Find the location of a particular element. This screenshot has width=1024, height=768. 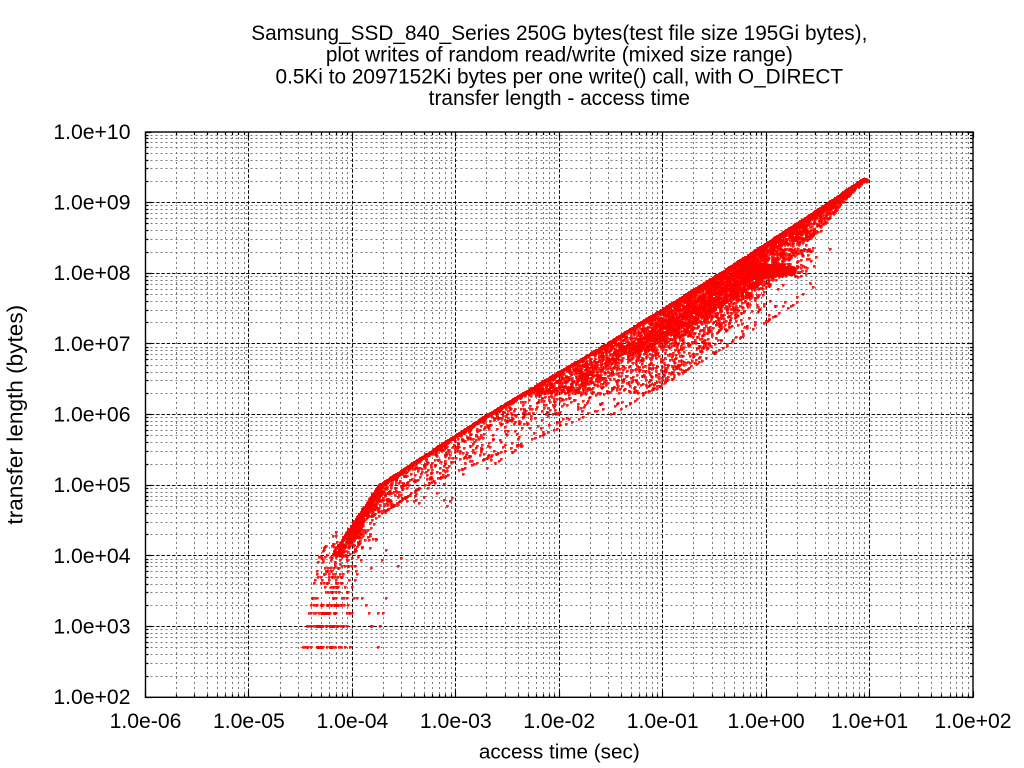

svg-text: 1.0e-06 is located at coordinates (146, 721).